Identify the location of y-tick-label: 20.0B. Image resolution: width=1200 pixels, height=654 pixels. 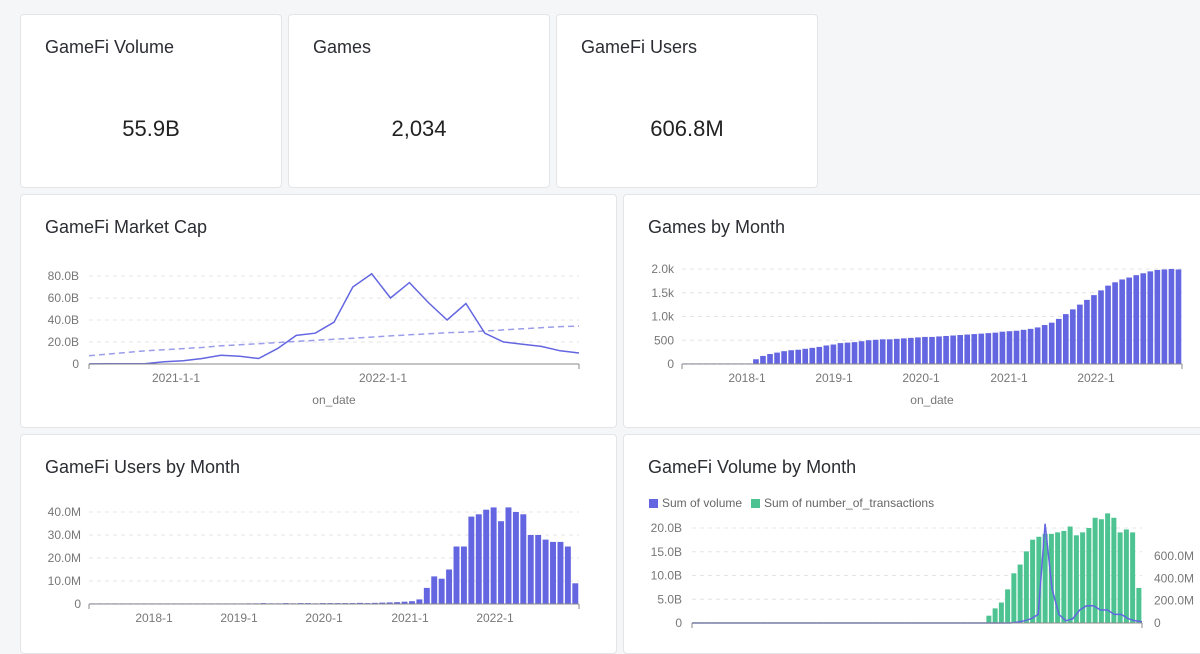
(63, 342).